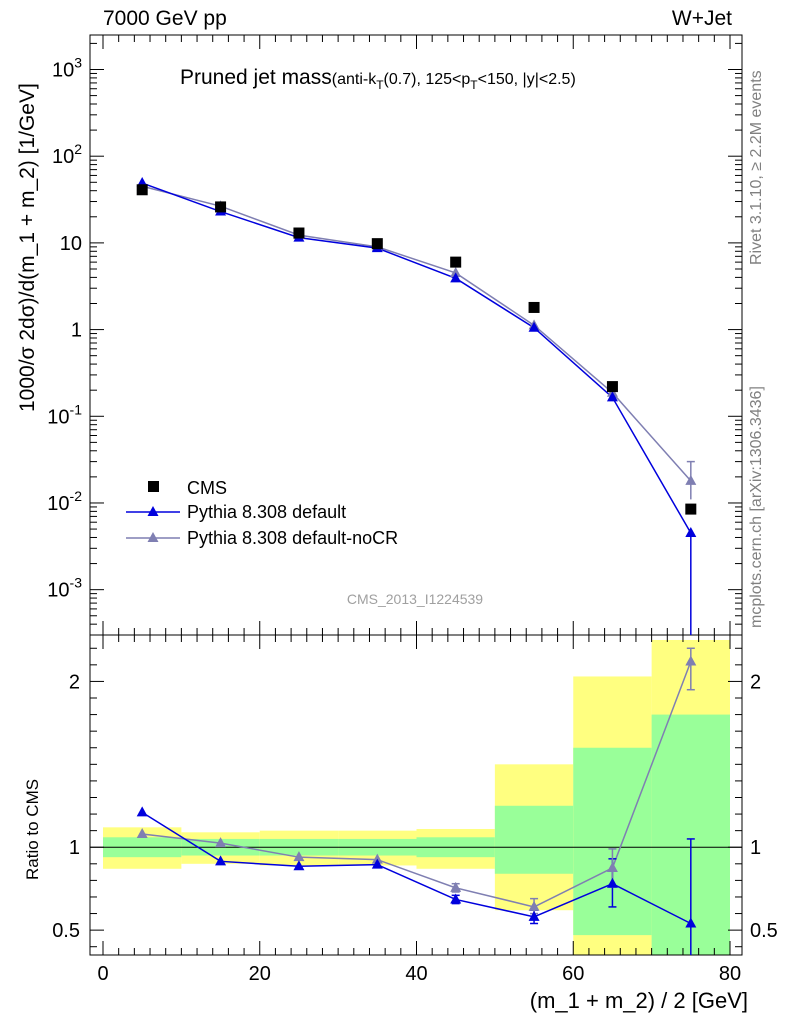 The width and height of the screenshot is (786, 1024). What do you see at coordinates (416, 868) in the screenshot?
I see `ratio-default-line` at bounding box center [416, 868].